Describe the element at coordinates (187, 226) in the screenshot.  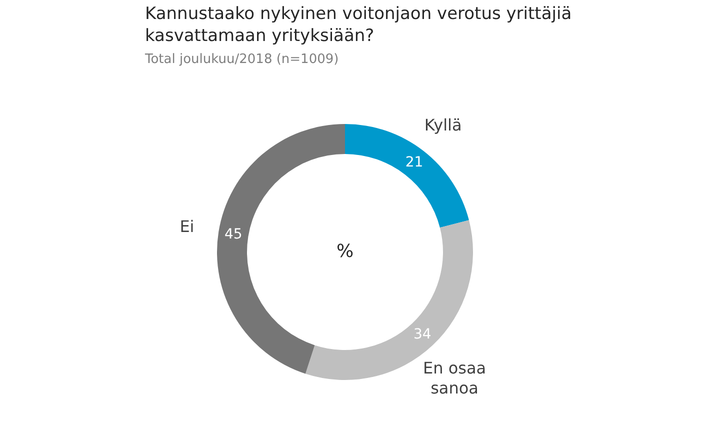
I see `slice-label: Ei` at that location.